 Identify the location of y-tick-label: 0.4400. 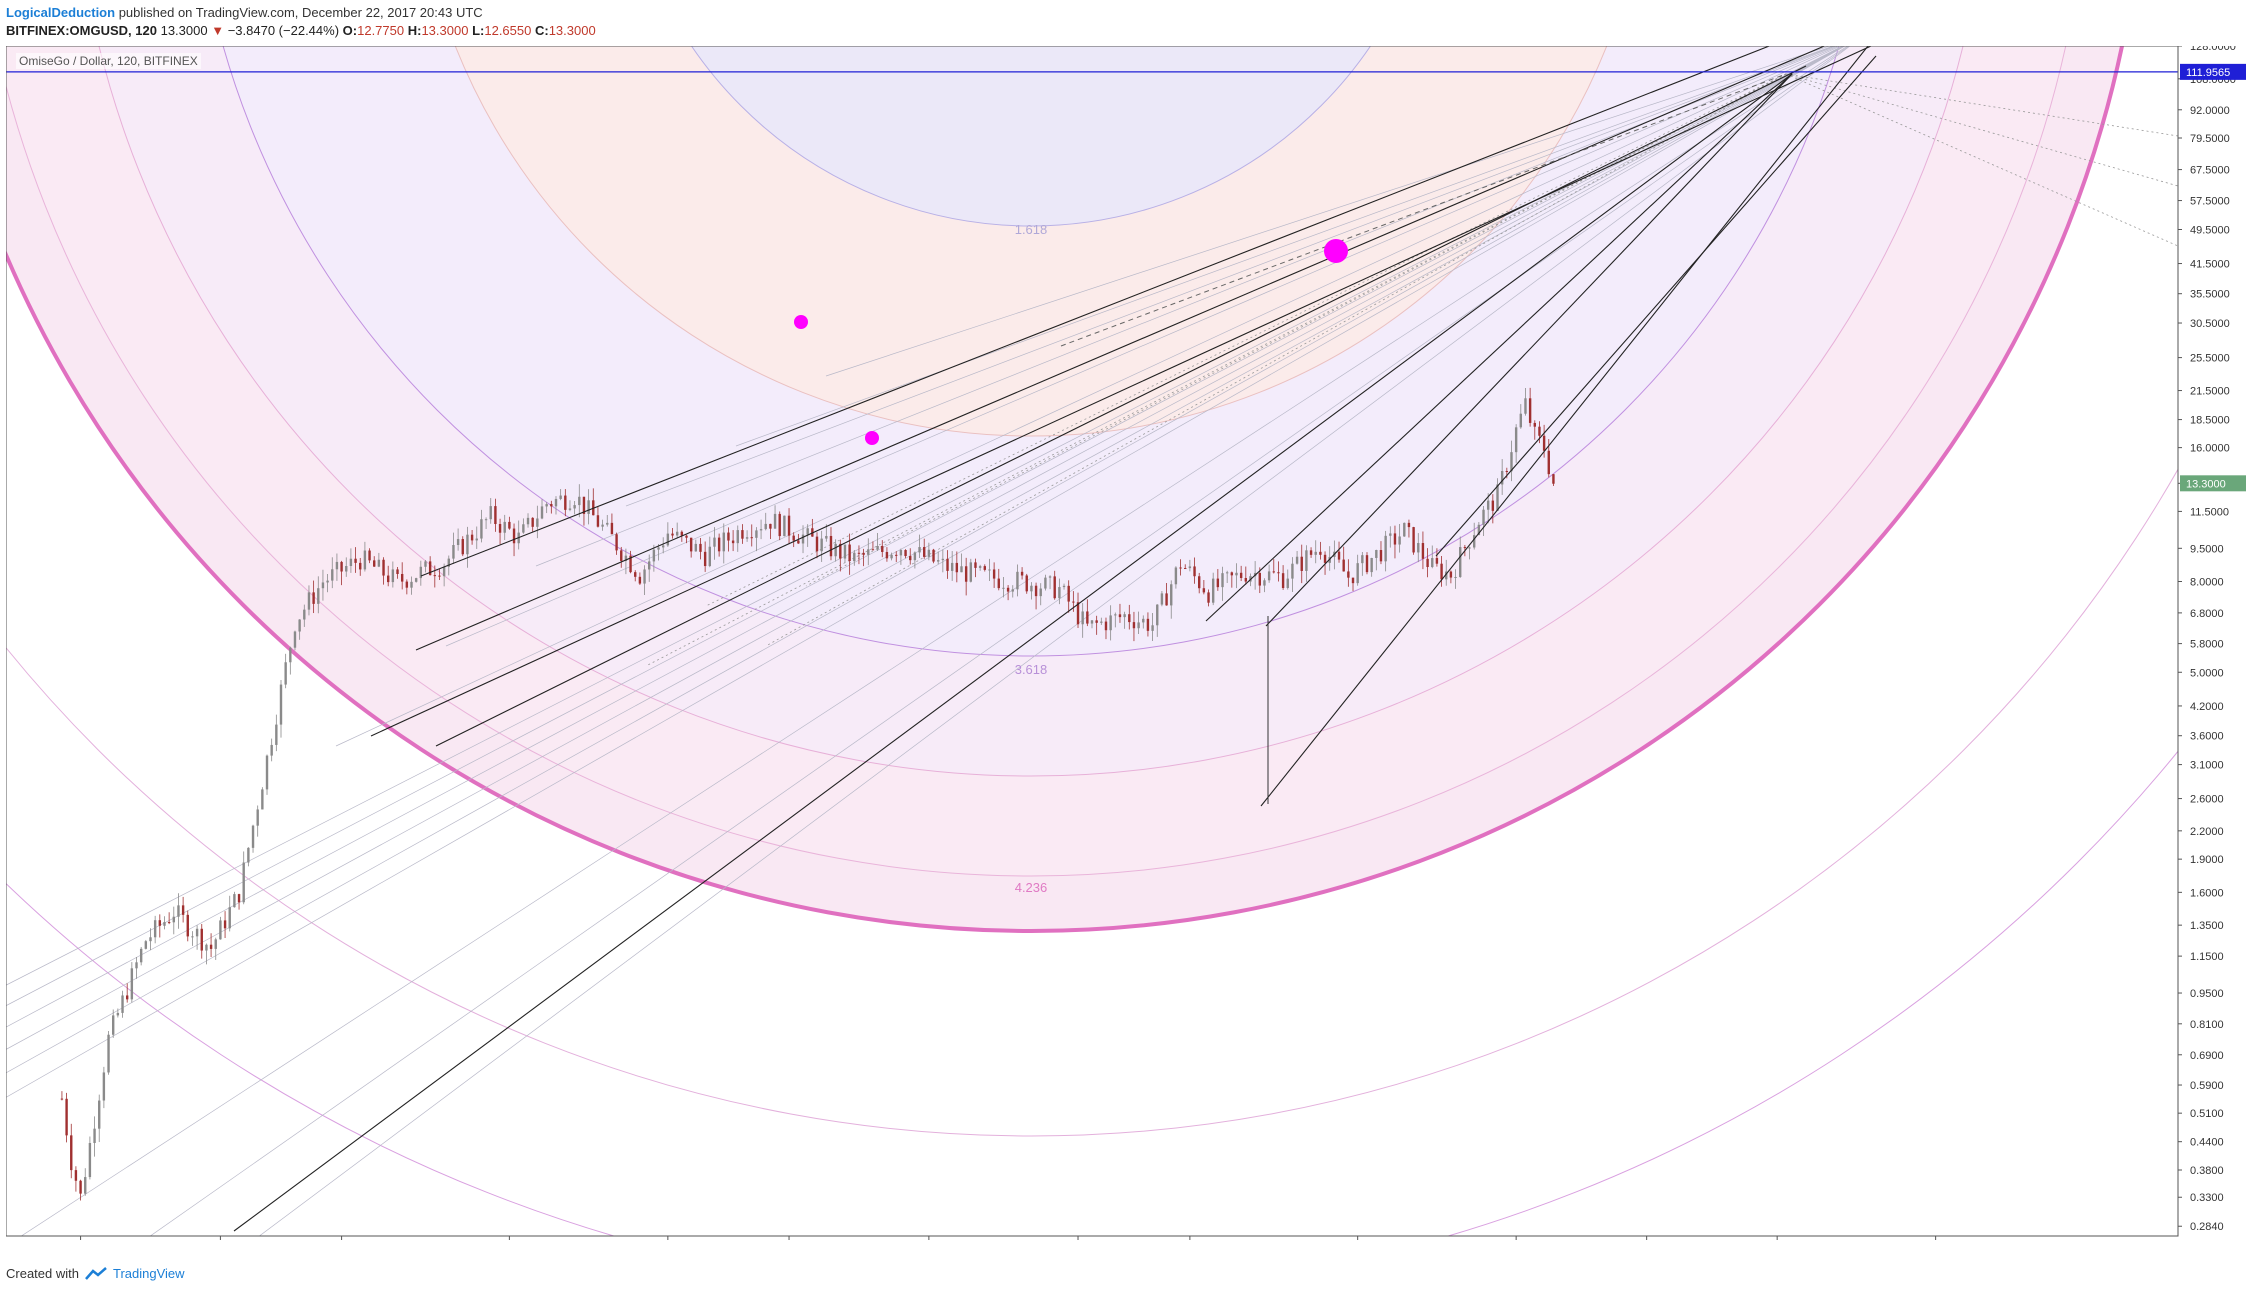
(2207, 1143).